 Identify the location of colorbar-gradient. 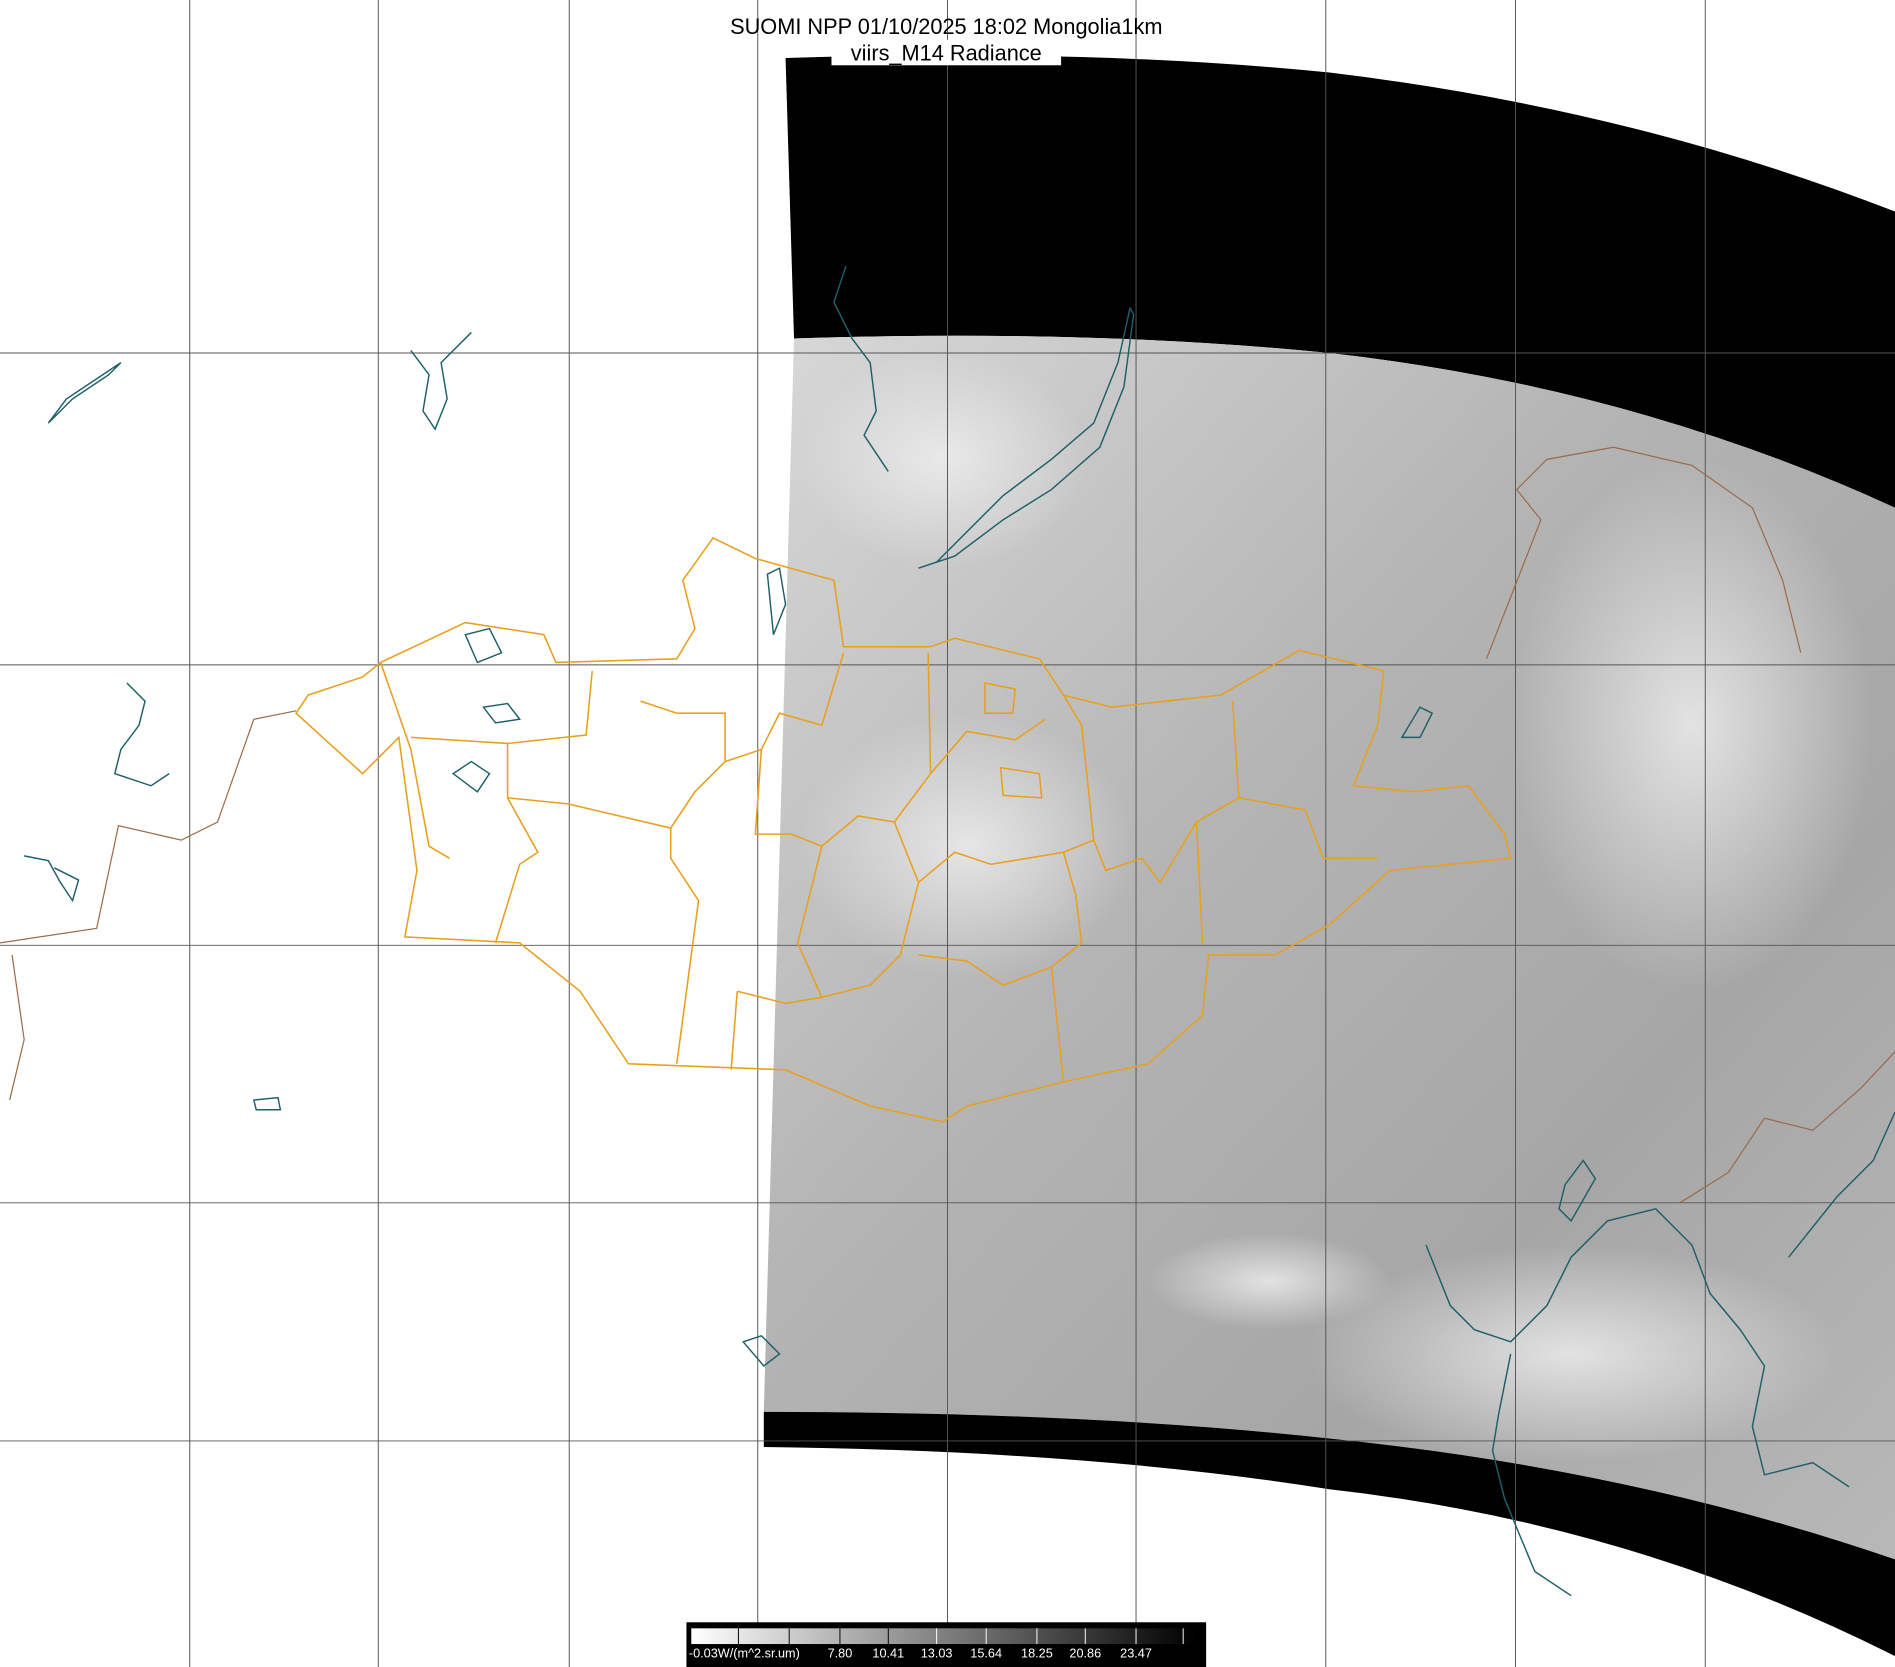
(943, 1636).